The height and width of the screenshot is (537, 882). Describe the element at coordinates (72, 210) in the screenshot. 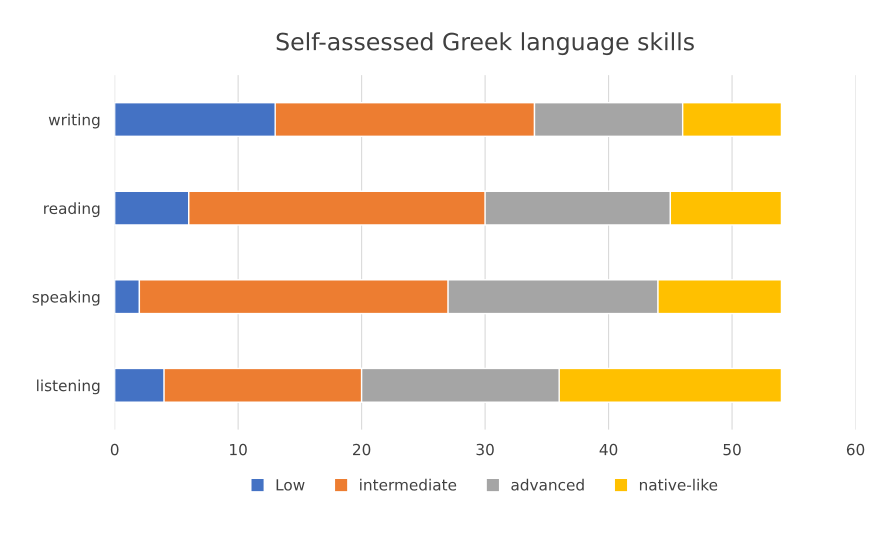

I see `y-tick-label: reading` at that location.